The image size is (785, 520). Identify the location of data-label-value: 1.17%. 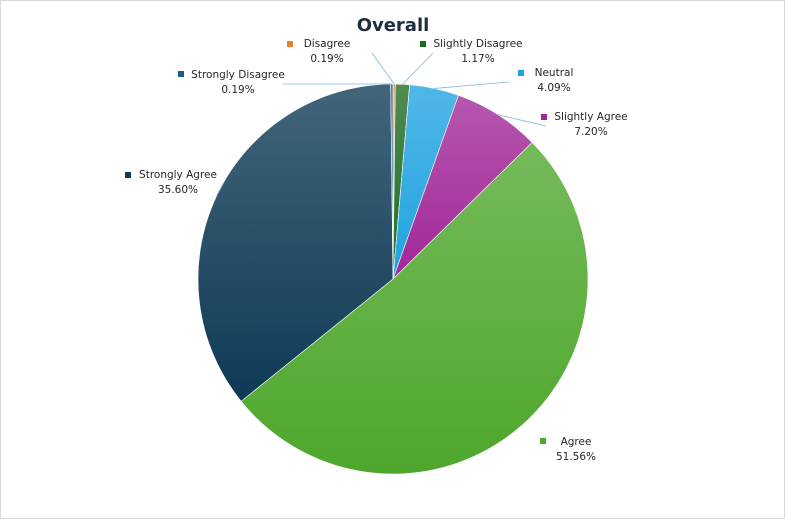
(477, 59).